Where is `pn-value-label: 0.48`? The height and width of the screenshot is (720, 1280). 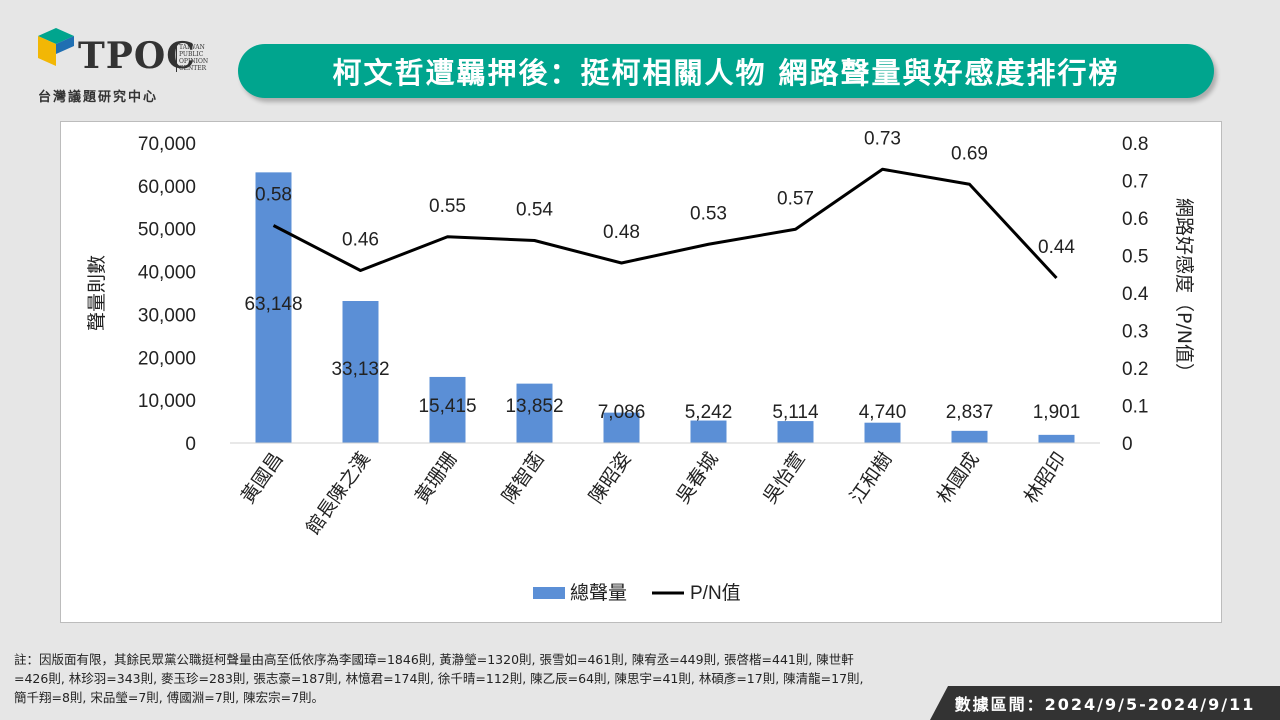
pn-value-label: 0.48 is located at coordinates (621, 232).